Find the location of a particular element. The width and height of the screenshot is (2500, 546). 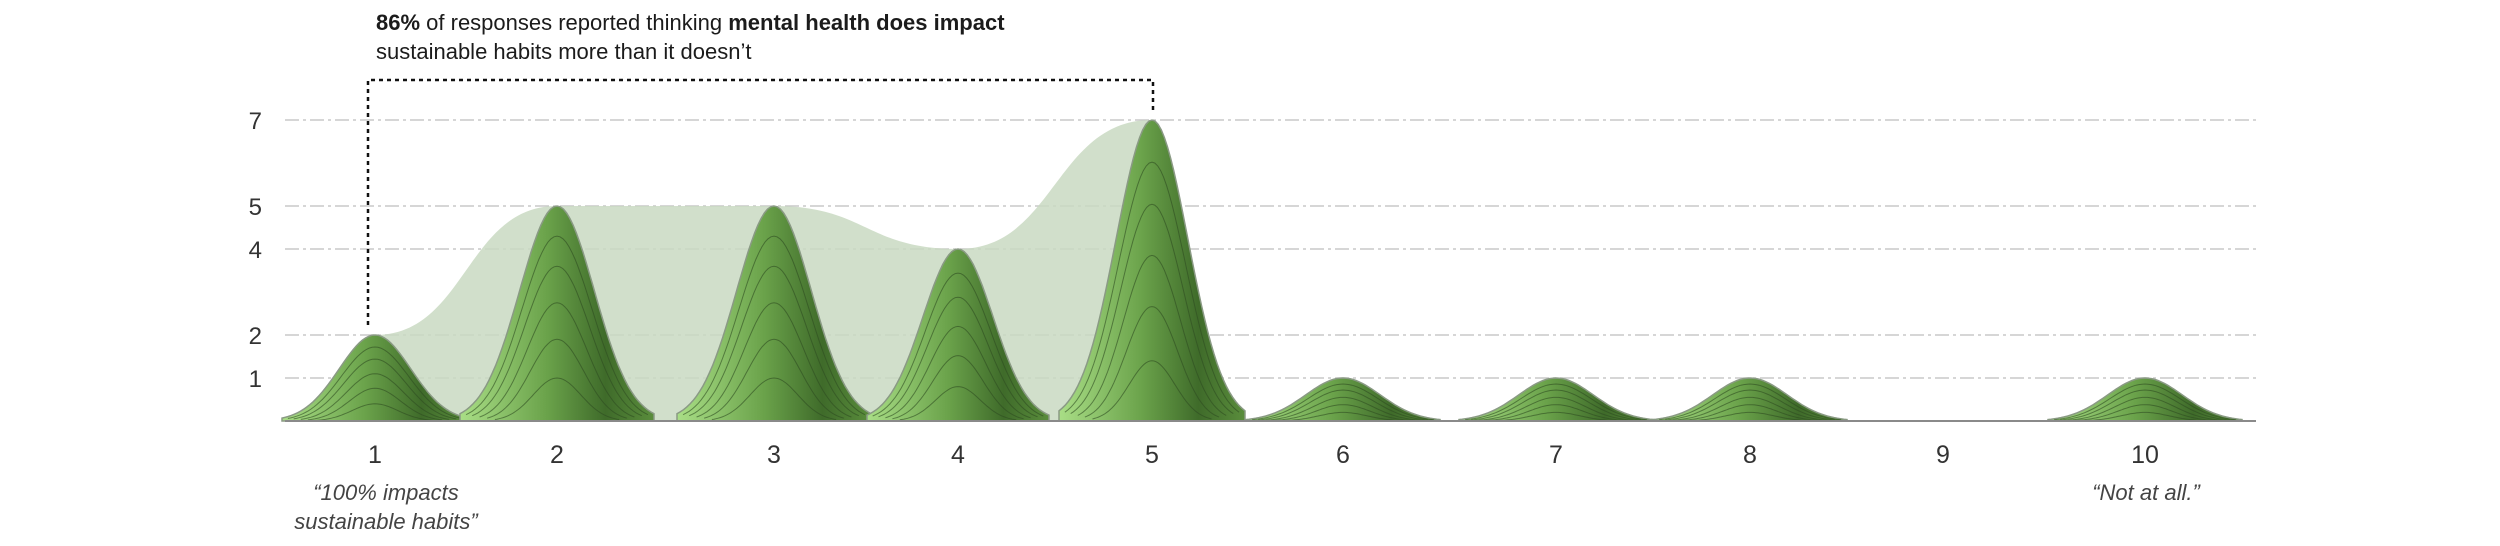

y-tick-label: 1 is located at coordinates (255, 379).